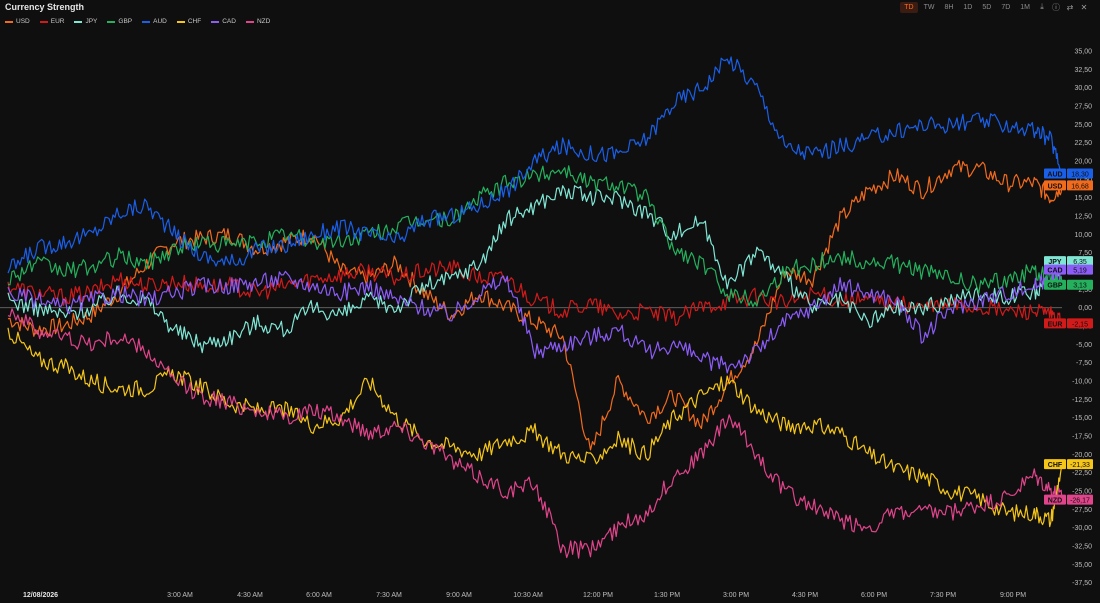 This screenshot has width=1100, height=603. I want to click on x-tick-label: 9:00 PM, so click(1013, 595).